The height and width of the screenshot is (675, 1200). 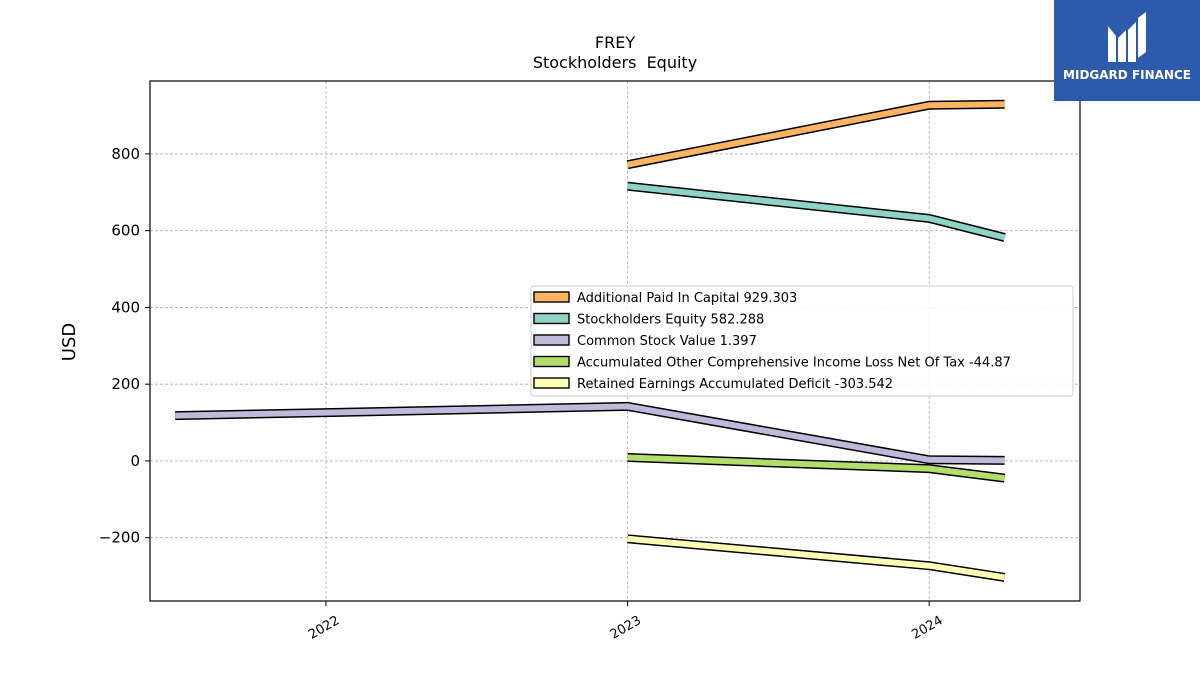 I want to click on brand-logo-text: MIDGARD FINANCE, so click(x=1127, y=75).